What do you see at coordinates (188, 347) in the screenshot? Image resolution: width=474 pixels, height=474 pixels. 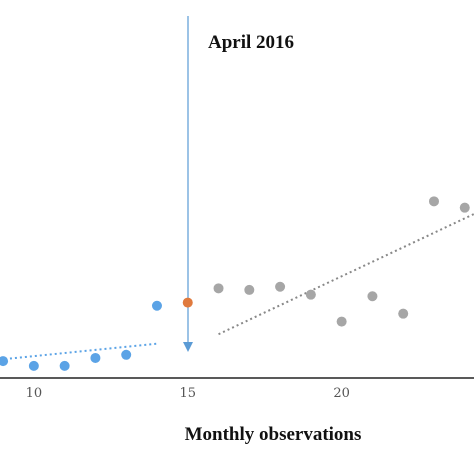 I see `intervention-arrowhead` at bounding box center [188, 347].